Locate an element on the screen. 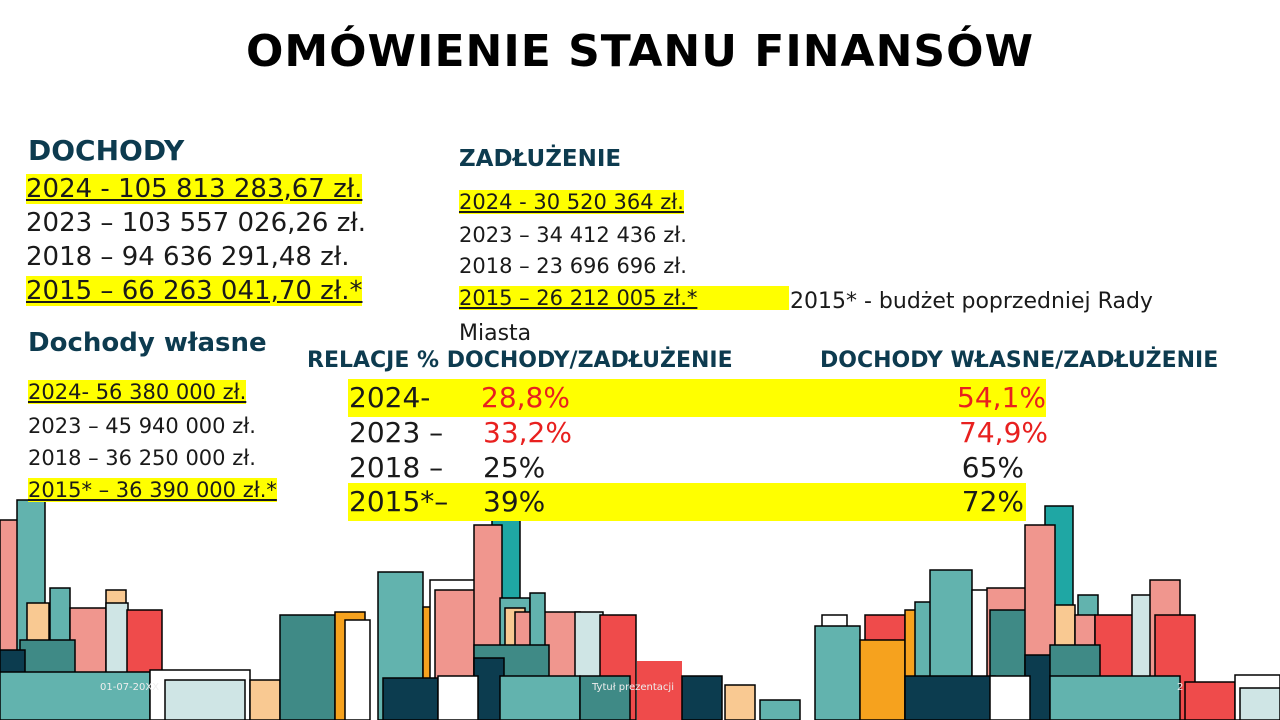  line: 2015 – 66 263 041,70 zł.* is located at coordinates (194, 291).